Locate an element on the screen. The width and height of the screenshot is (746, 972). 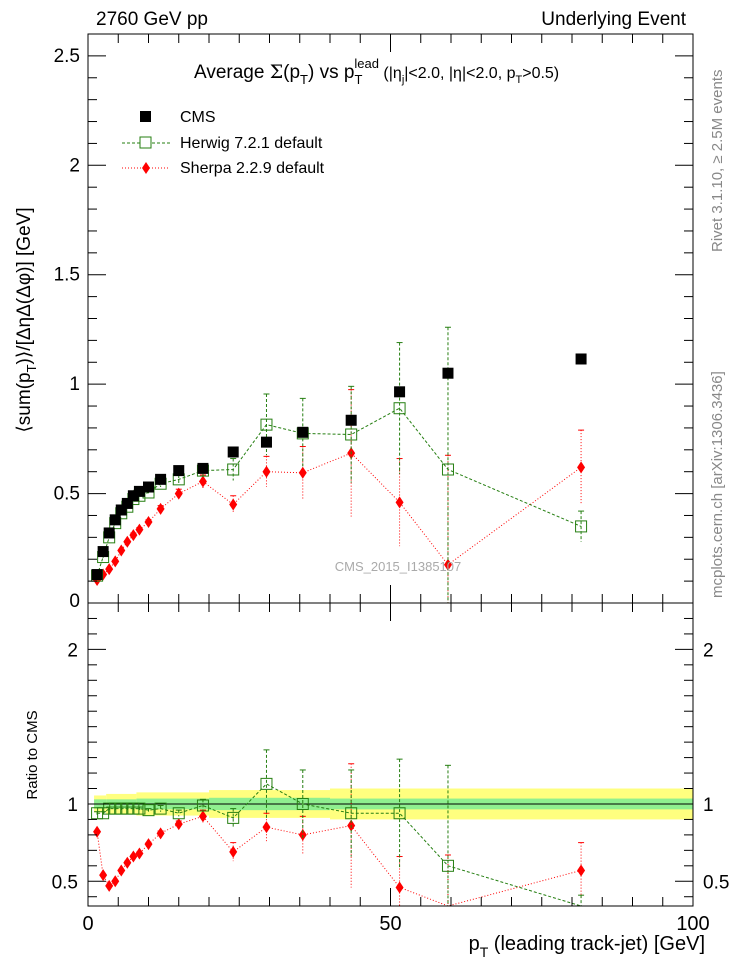
legend-sherpa-marker is located at coordinates (146, 168).